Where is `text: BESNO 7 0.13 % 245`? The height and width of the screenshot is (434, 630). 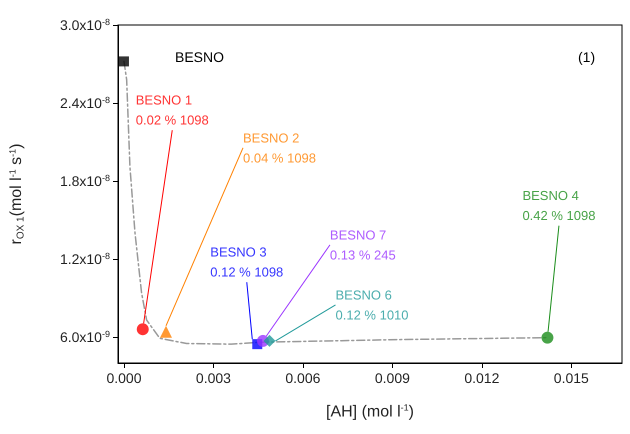
text: BESNO 7 0.13 % 245 is located at coordinates (363, 244).